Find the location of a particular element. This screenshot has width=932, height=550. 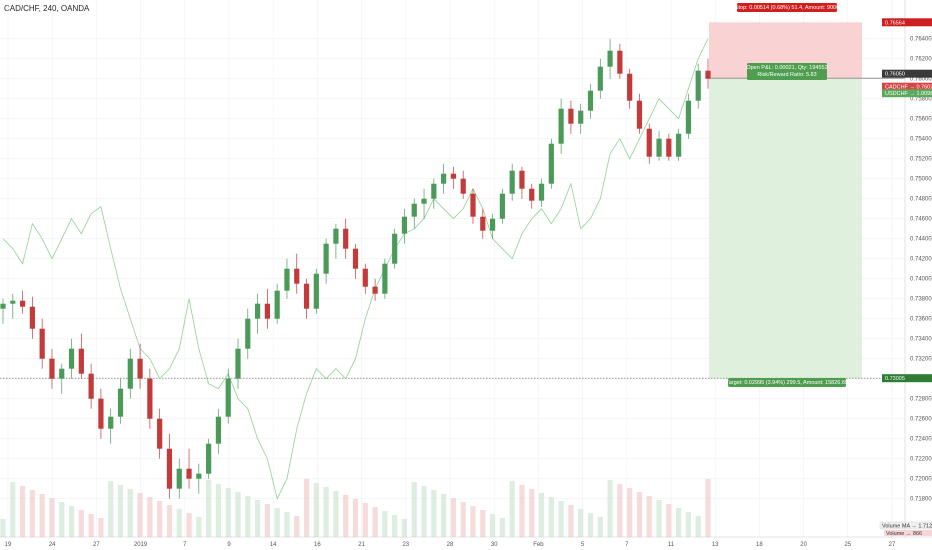

x-tick-label: 11 is located at coordinates (671, 545).